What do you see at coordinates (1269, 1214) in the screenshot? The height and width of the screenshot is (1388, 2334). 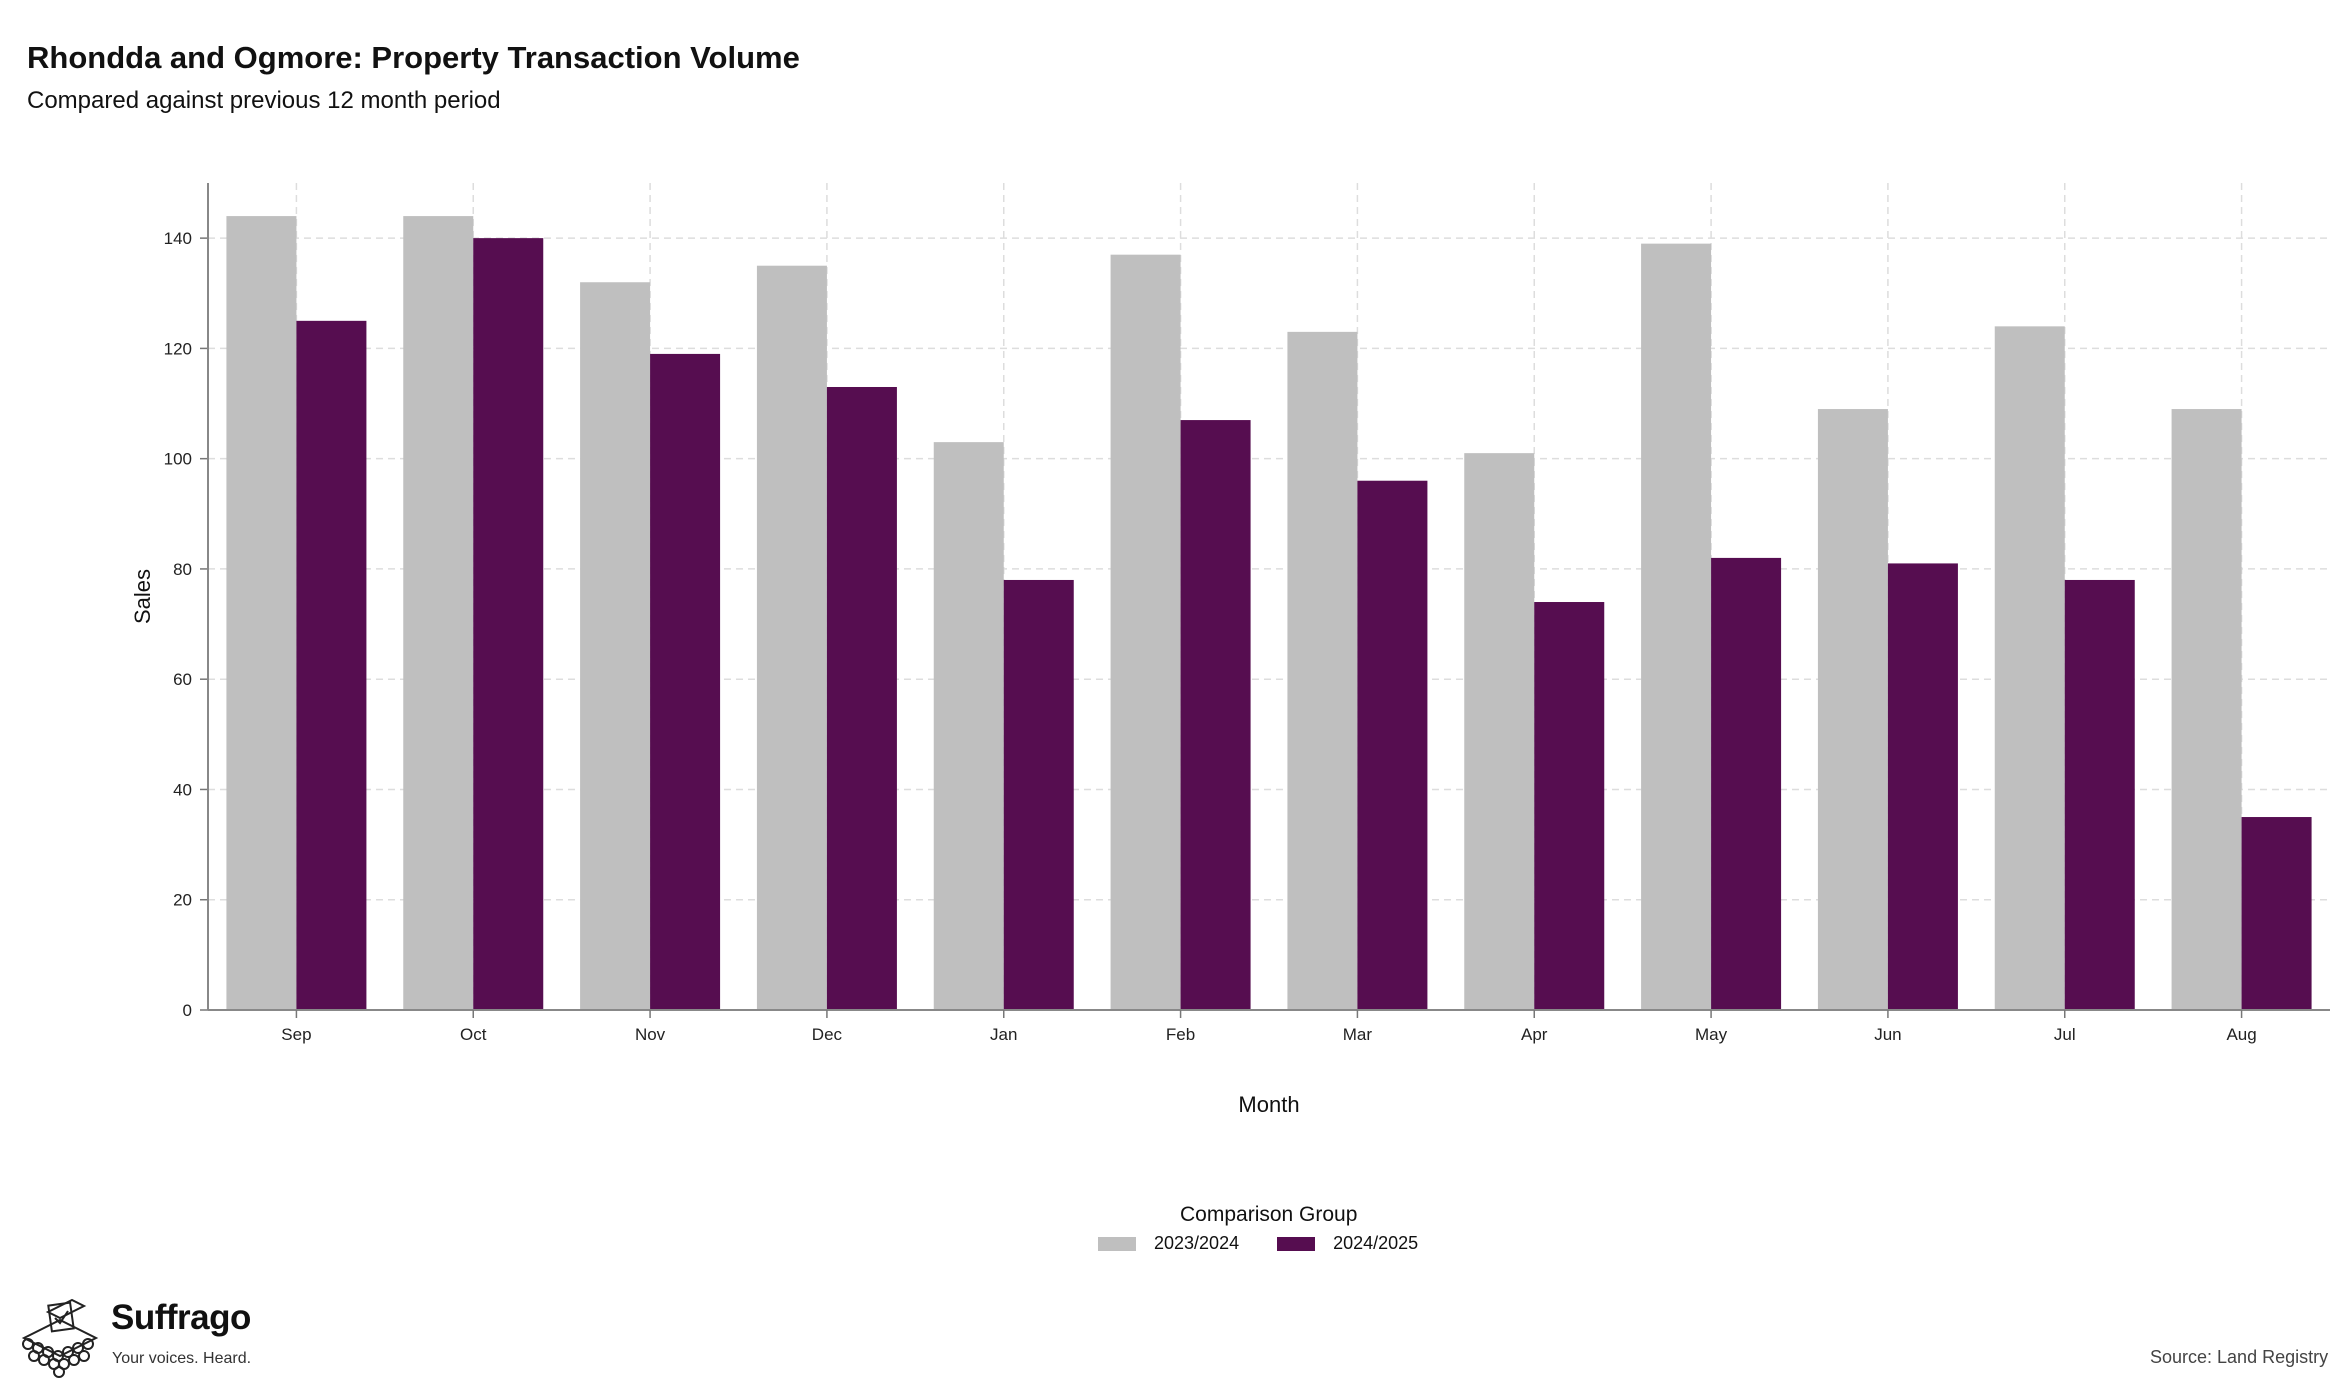 I see `legend-title: Comparison Group` at bounding box center [1269, 1214].